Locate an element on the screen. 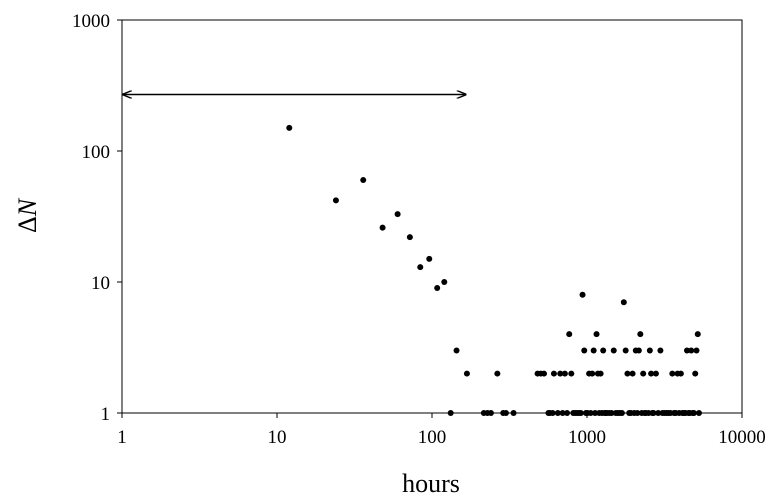 The width and height of the screenshot is (771, 499). y-axis: 1 10 100 1000 is located at coordinates (97, 218).